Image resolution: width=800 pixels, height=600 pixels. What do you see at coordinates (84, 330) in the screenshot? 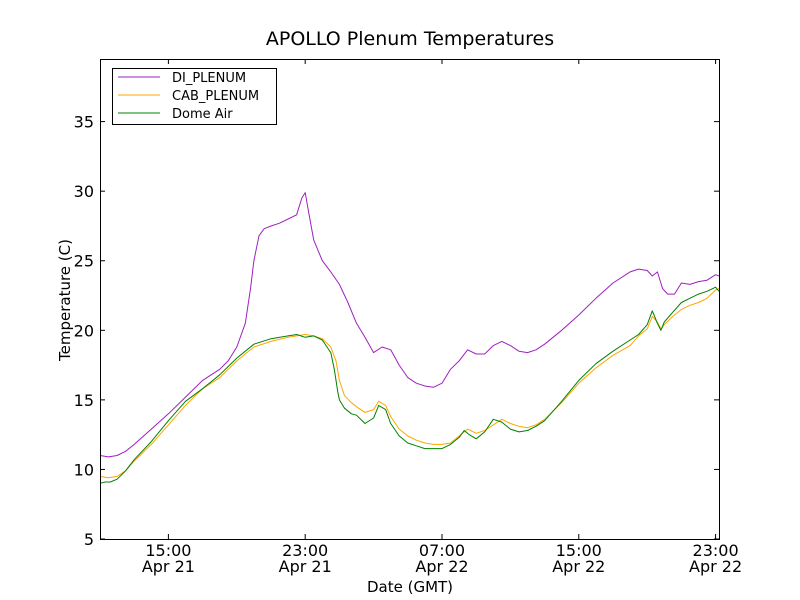
I see `y-tick-label: 20` at bounding box center [84, 330].